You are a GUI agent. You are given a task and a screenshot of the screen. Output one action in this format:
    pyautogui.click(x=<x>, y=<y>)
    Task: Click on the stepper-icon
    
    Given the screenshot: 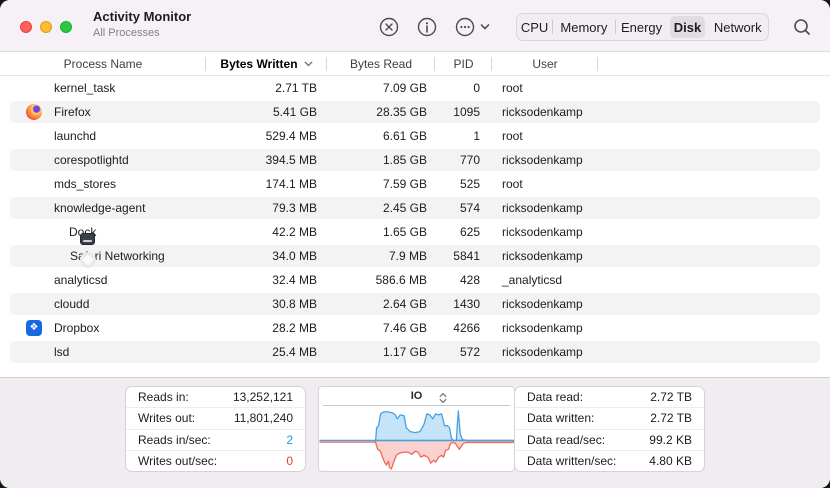 What is the action you would take?
    pyautogui.click(x=443, y=400)
    